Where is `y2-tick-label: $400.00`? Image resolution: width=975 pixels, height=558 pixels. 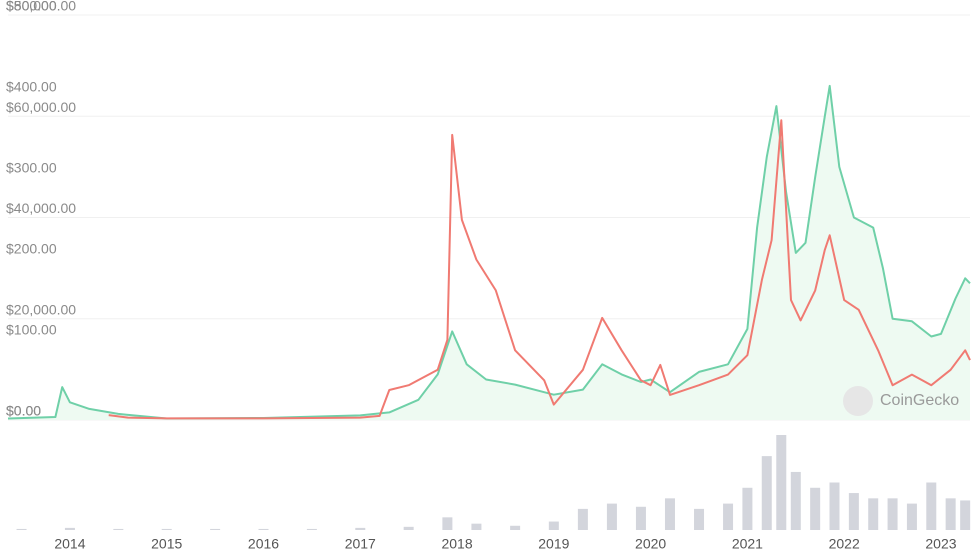
y2-tick-label: $400.00 is located at coordinates (31, 87).